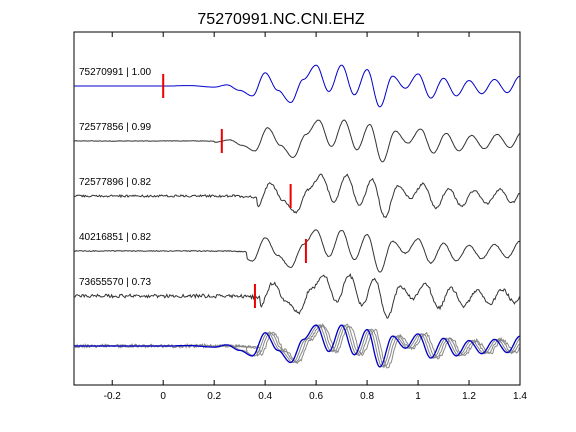 The width and height of the screenshot is (576, 432). I want to click on x-tick-label: 1, so click(418, 396).